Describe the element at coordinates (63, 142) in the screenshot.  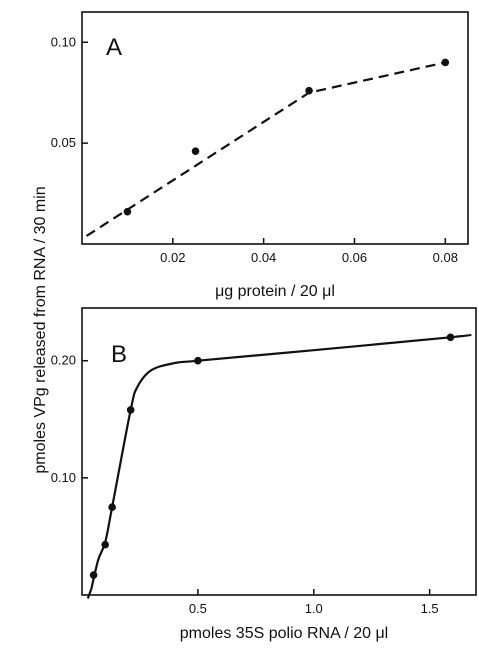
I see `panel-a-y-tick-label: 0.05` at that location.